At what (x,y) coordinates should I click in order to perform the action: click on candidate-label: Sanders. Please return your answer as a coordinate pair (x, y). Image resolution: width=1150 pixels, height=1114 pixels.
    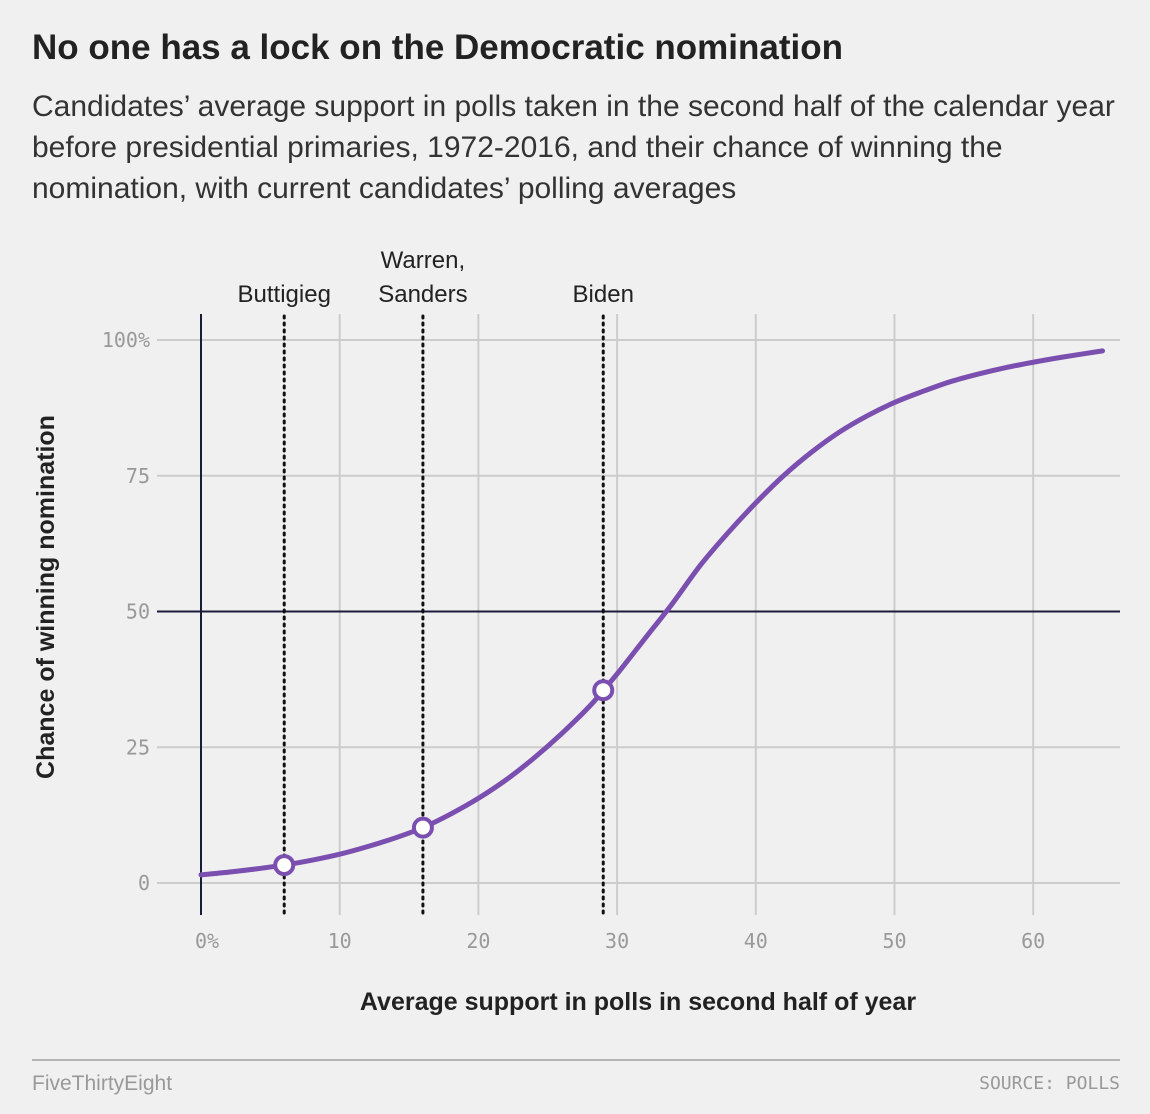
    Looking at the image, I should click on (422, 294).